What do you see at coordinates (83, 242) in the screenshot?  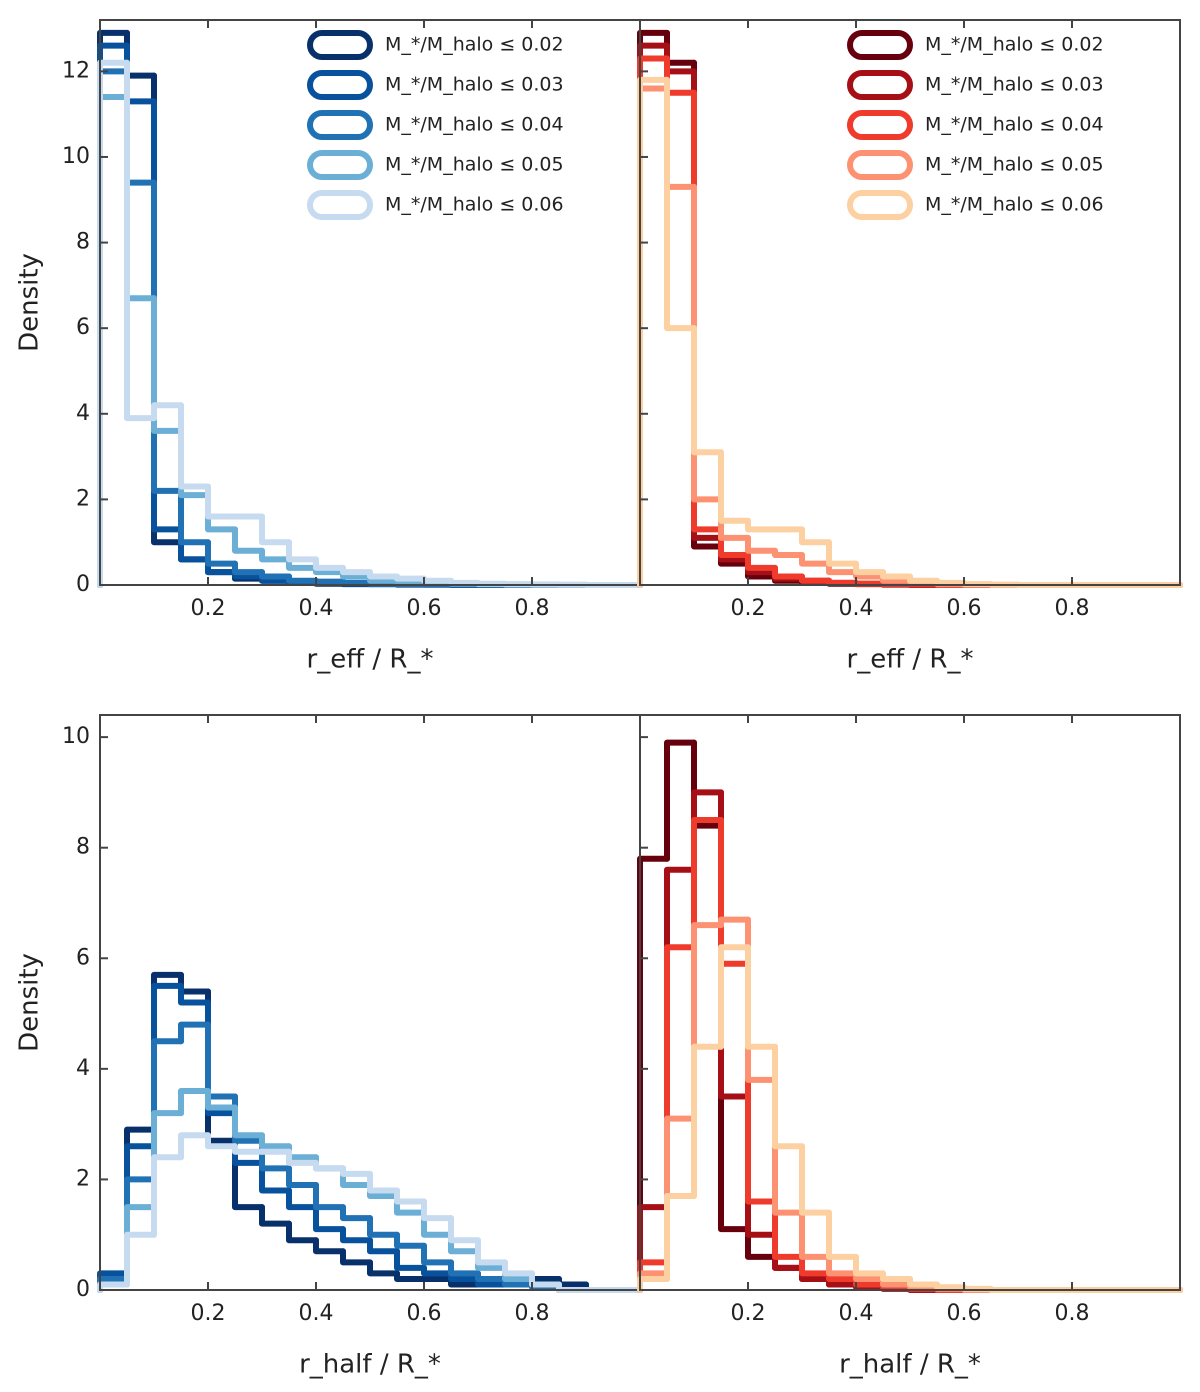 I see `y-tick-label: 8` at bounding box center [83, 242].